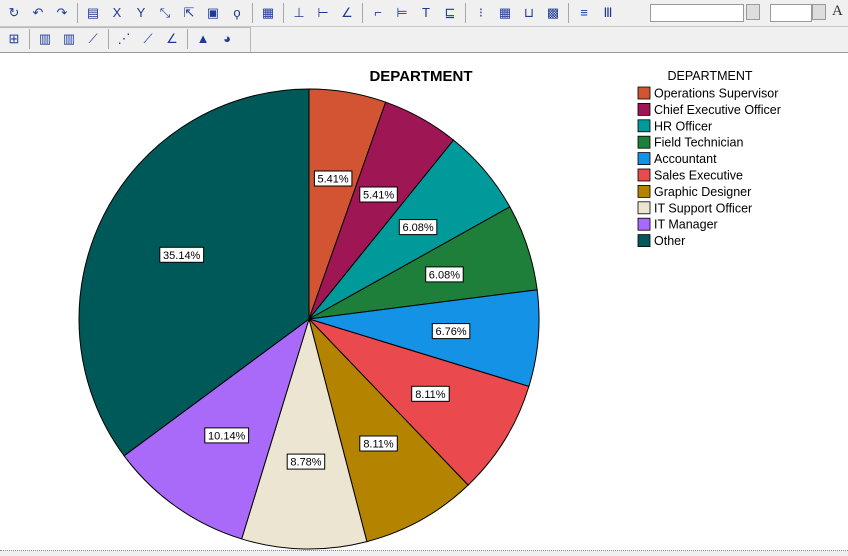  I want to click on title-icon: ⌐, so click(378, 12).